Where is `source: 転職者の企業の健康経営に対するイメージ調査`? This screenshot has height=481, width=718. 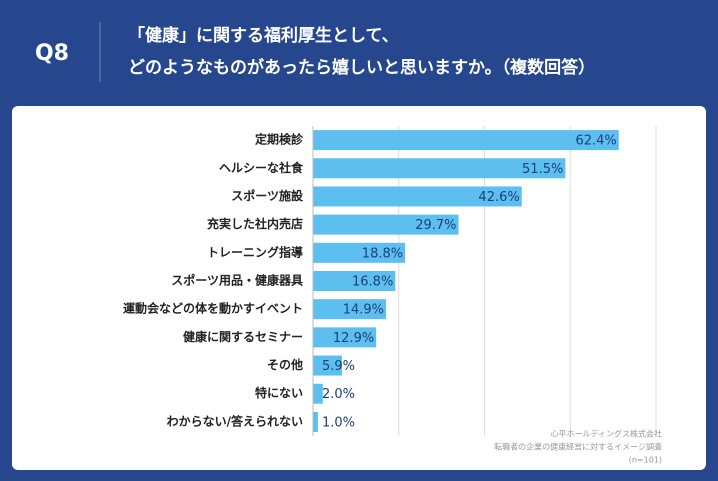
source: 転職者の企業の健康経営に対するイメージ調査 is located at coordinates (578, 447).